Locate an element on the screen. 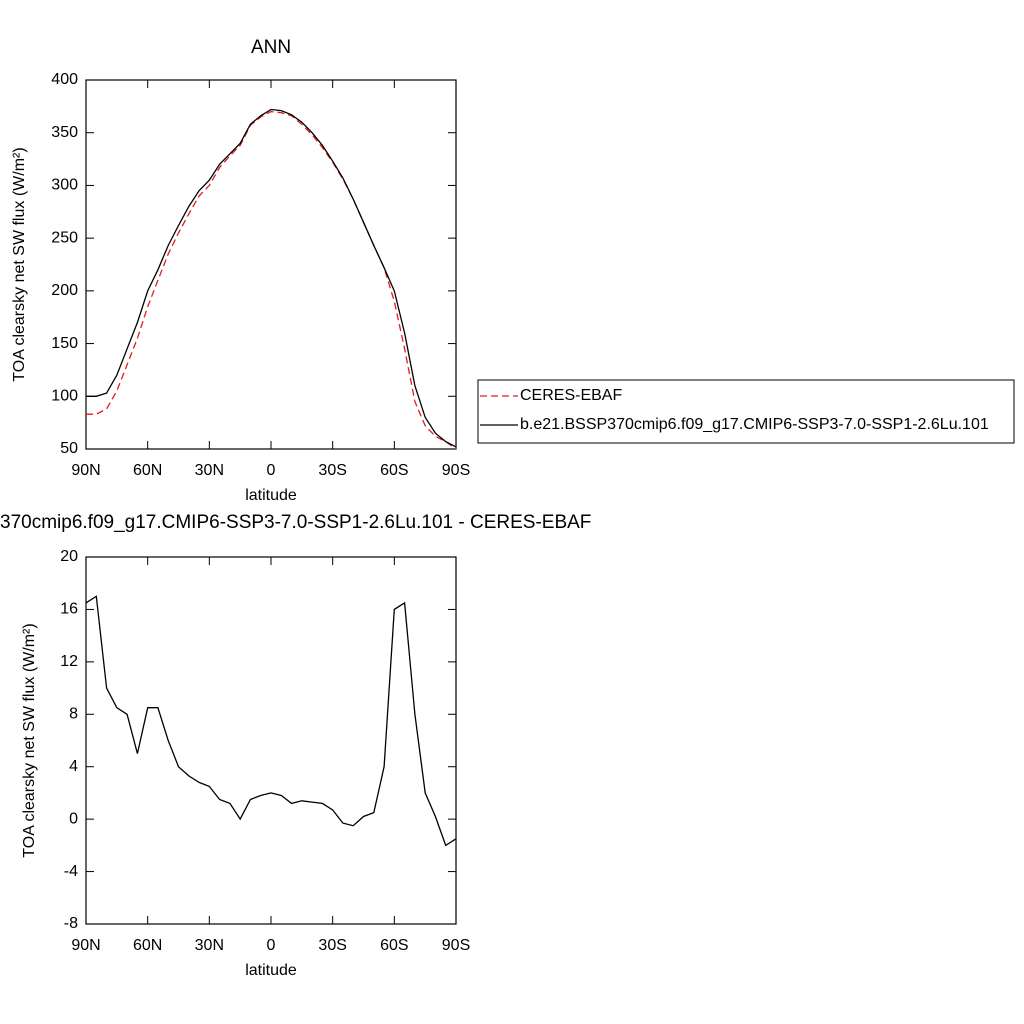 The image size is (1024, 1024). y-tick-label: 350 is located at coordinates (64, 132).